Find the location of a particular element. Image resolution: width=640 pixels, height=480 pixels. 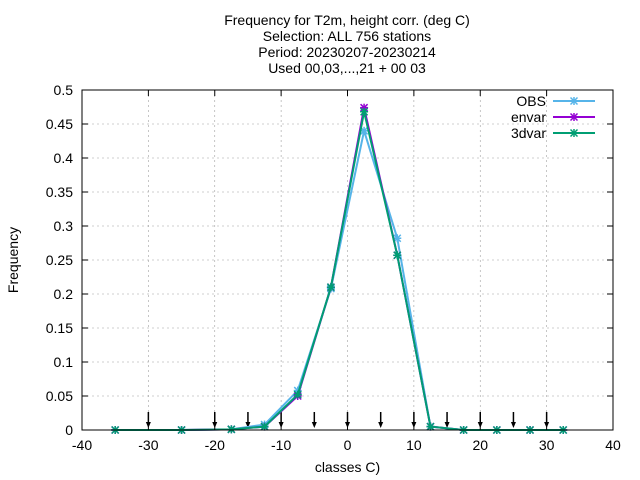

x-tick-label: 0 is located at coordinates (348, 445).